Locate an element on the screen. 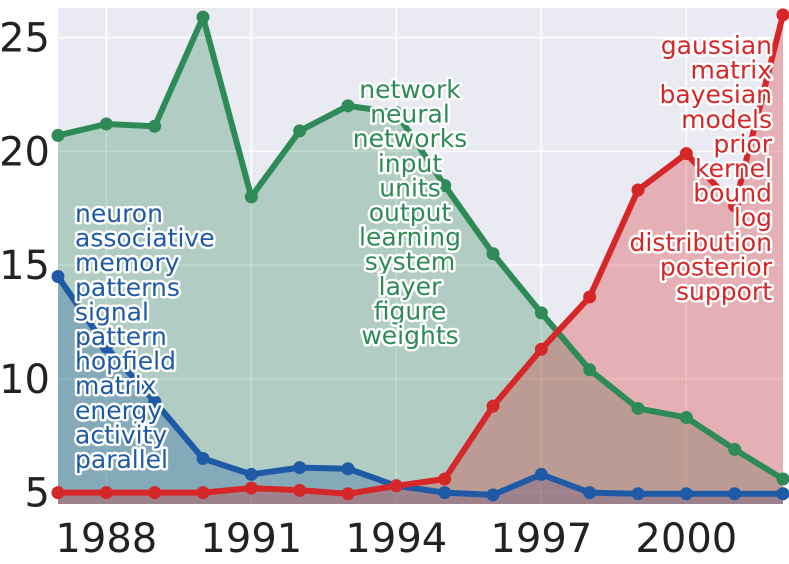  red-topic-word: bayesian is located at coordinates (716, 94).